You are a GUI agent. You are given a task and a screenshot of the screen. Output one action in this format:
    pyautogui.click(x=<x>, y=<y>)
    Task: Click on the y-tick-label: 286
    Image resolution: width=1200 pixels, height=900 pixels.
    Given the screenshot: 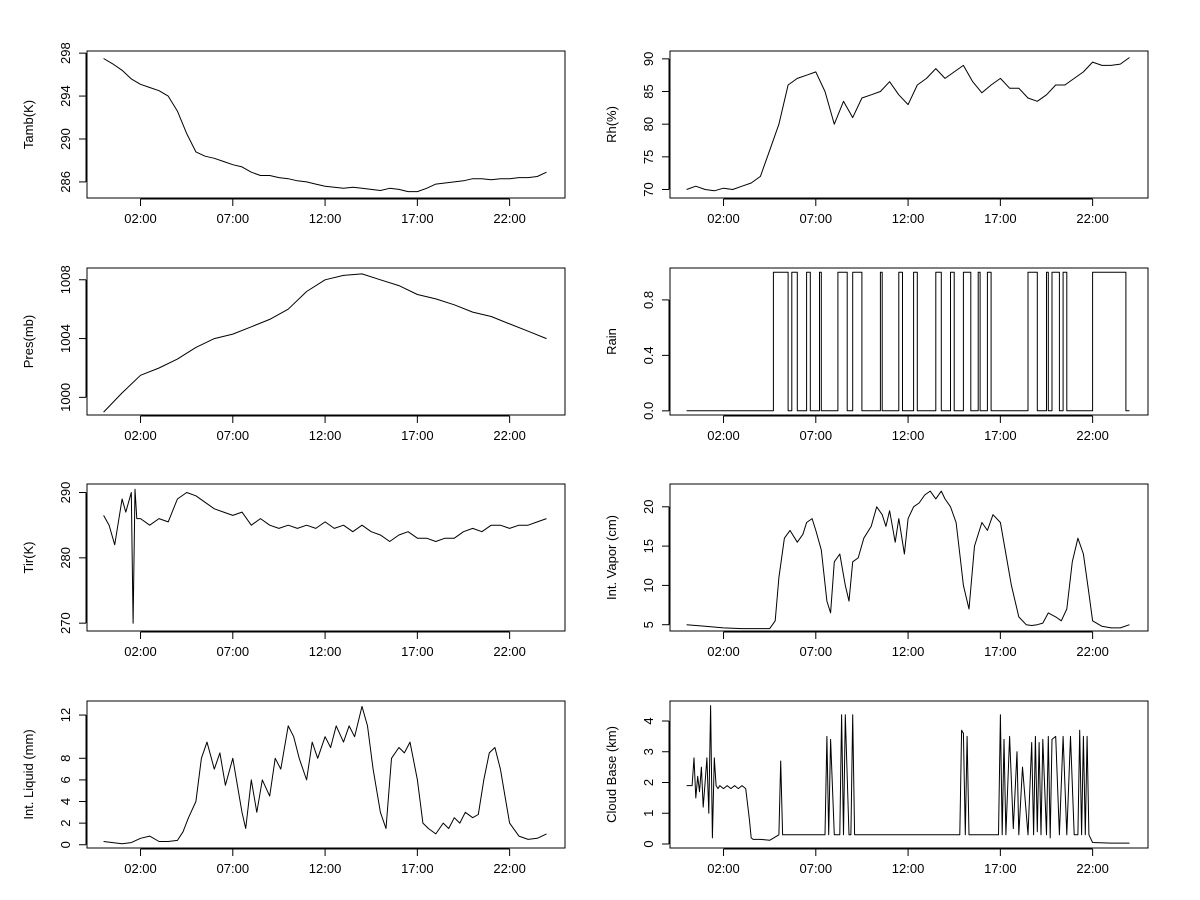 What is the action you would take?
    pyautogui.click(x=65, y=182)
    